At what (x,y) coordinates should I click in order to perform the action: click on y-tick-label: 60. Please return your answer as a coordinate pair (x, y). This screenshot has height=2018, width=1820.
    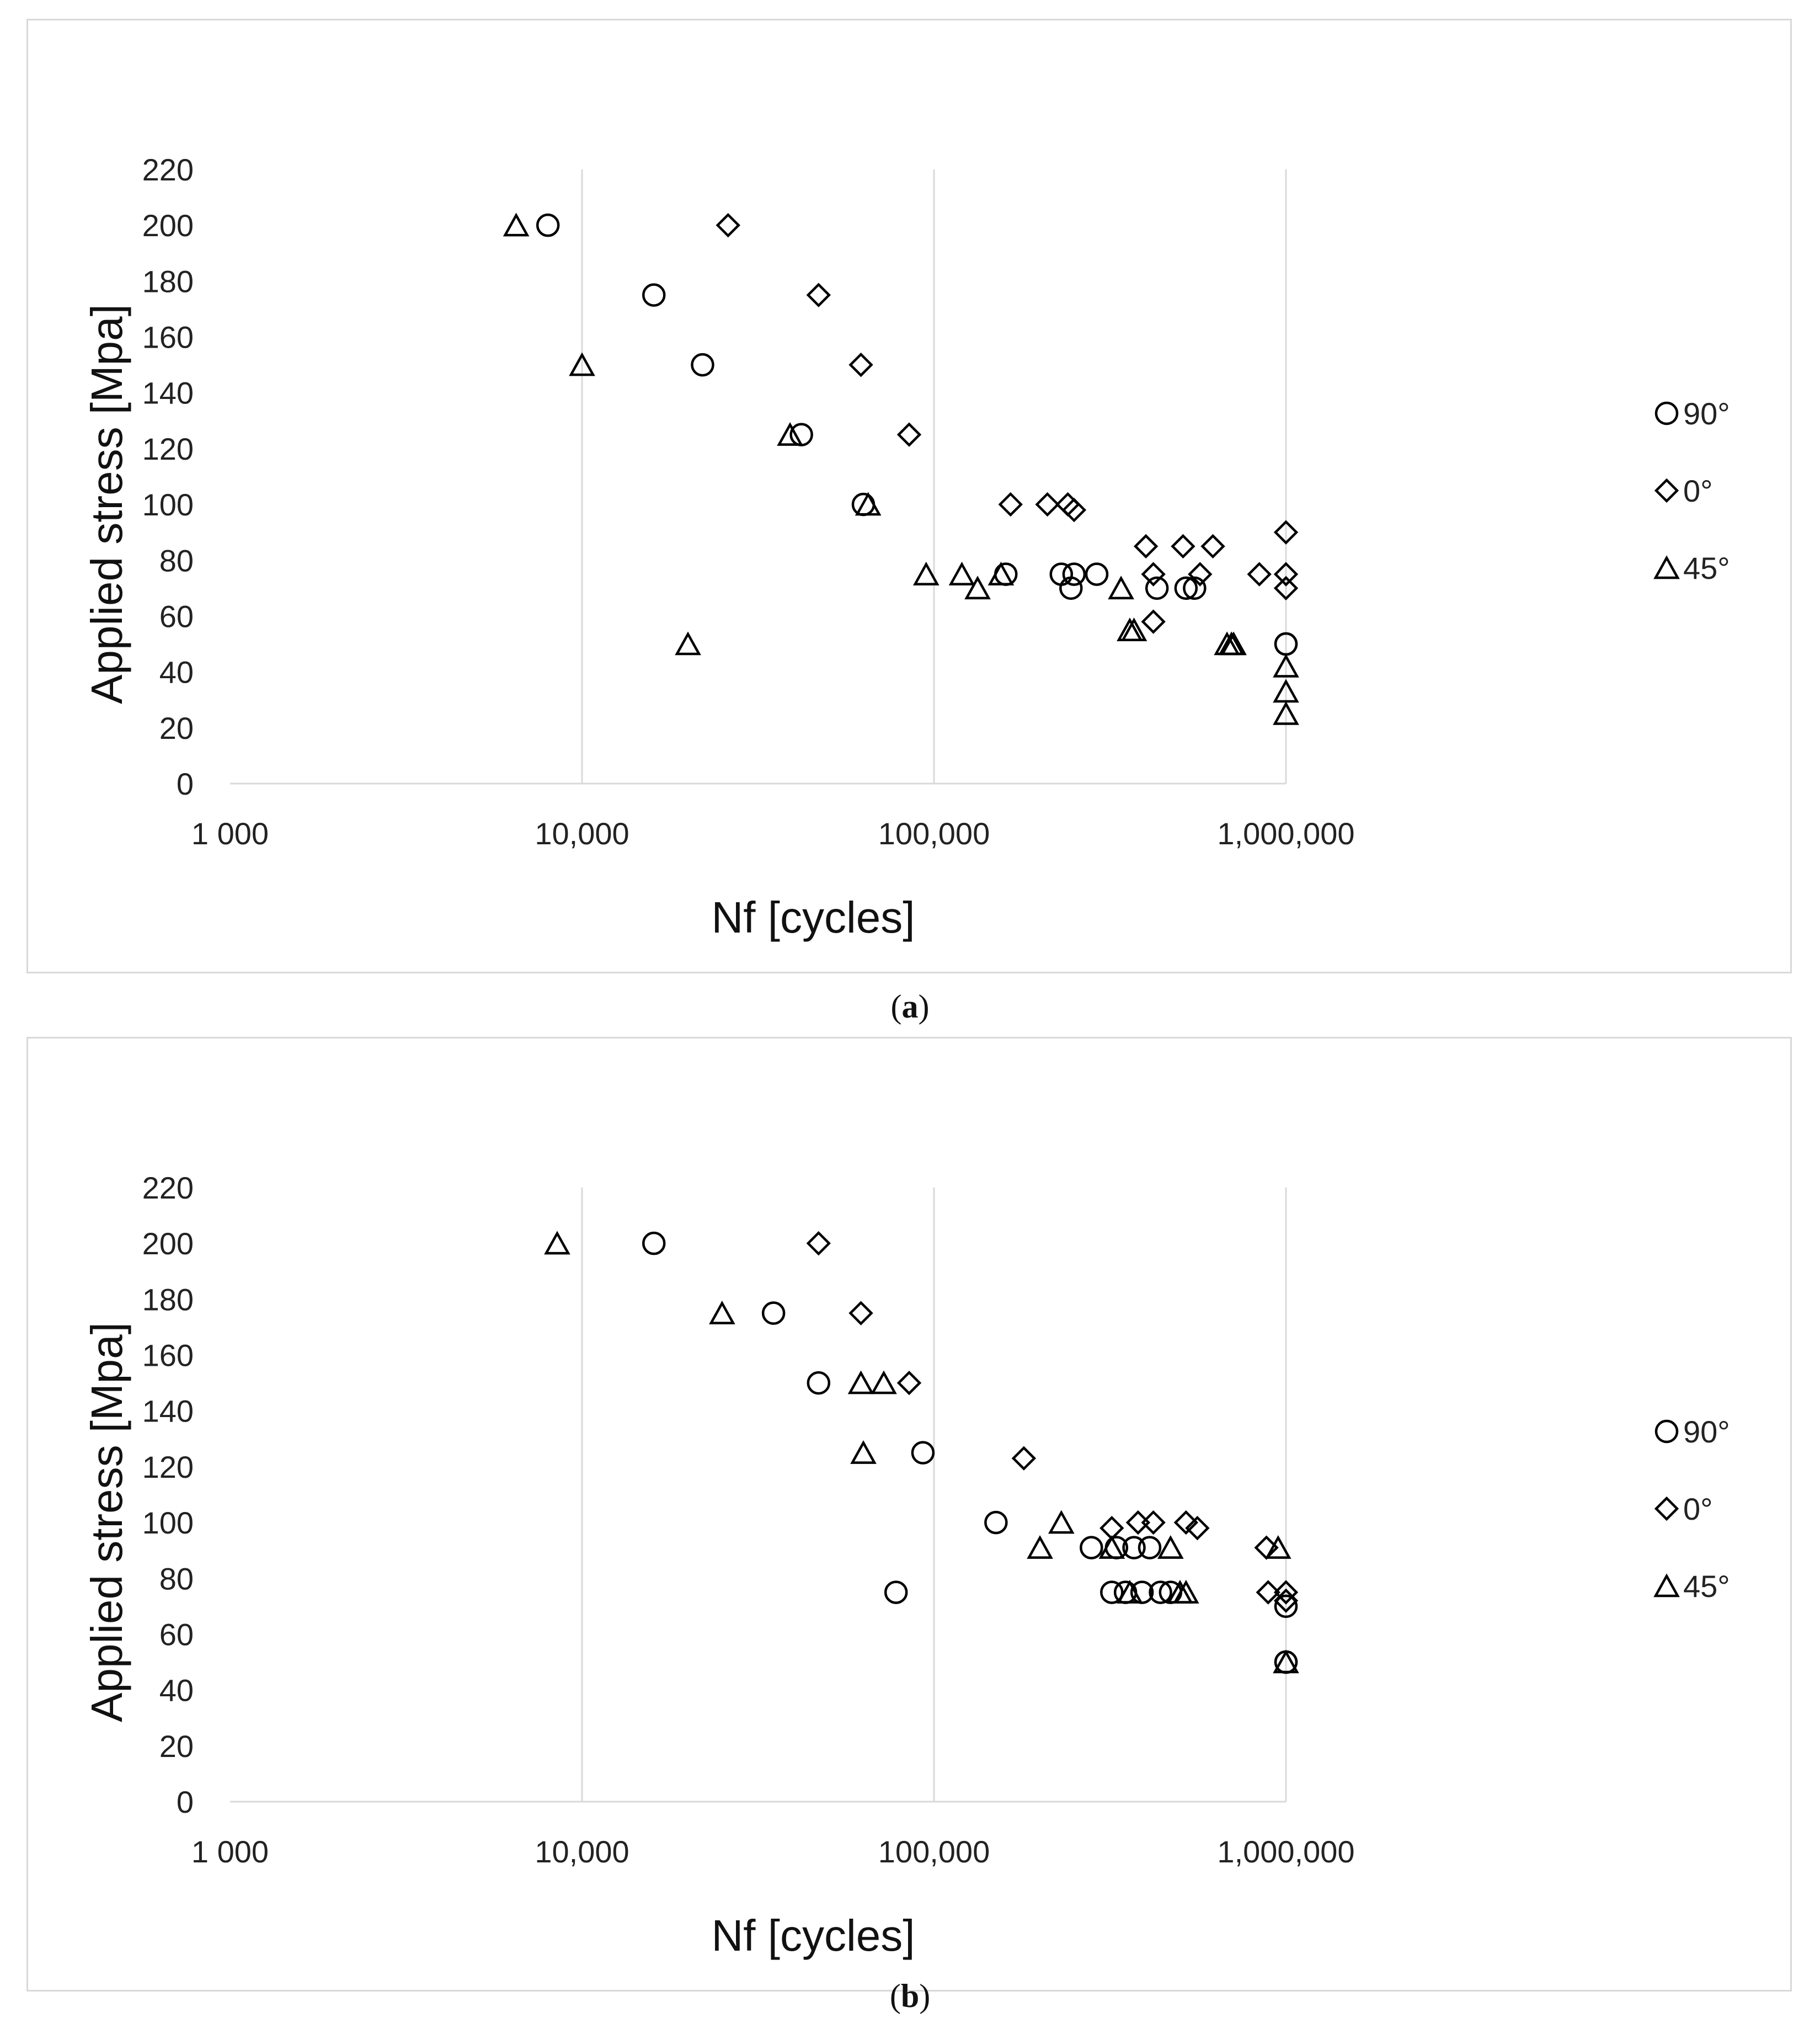
    Looking at the image, I should click on (176, 616).